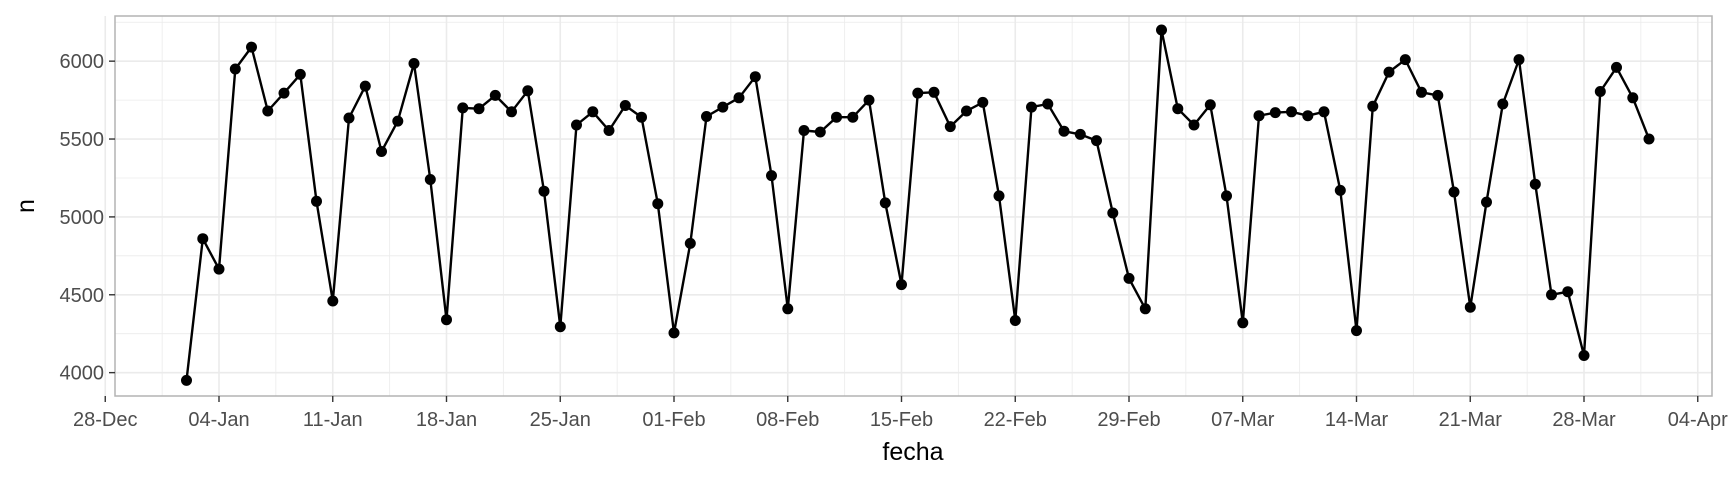 This screenshot has width=1728, height=480. I want to click on x-tick-label: 15-Feb, so click(901, 420).